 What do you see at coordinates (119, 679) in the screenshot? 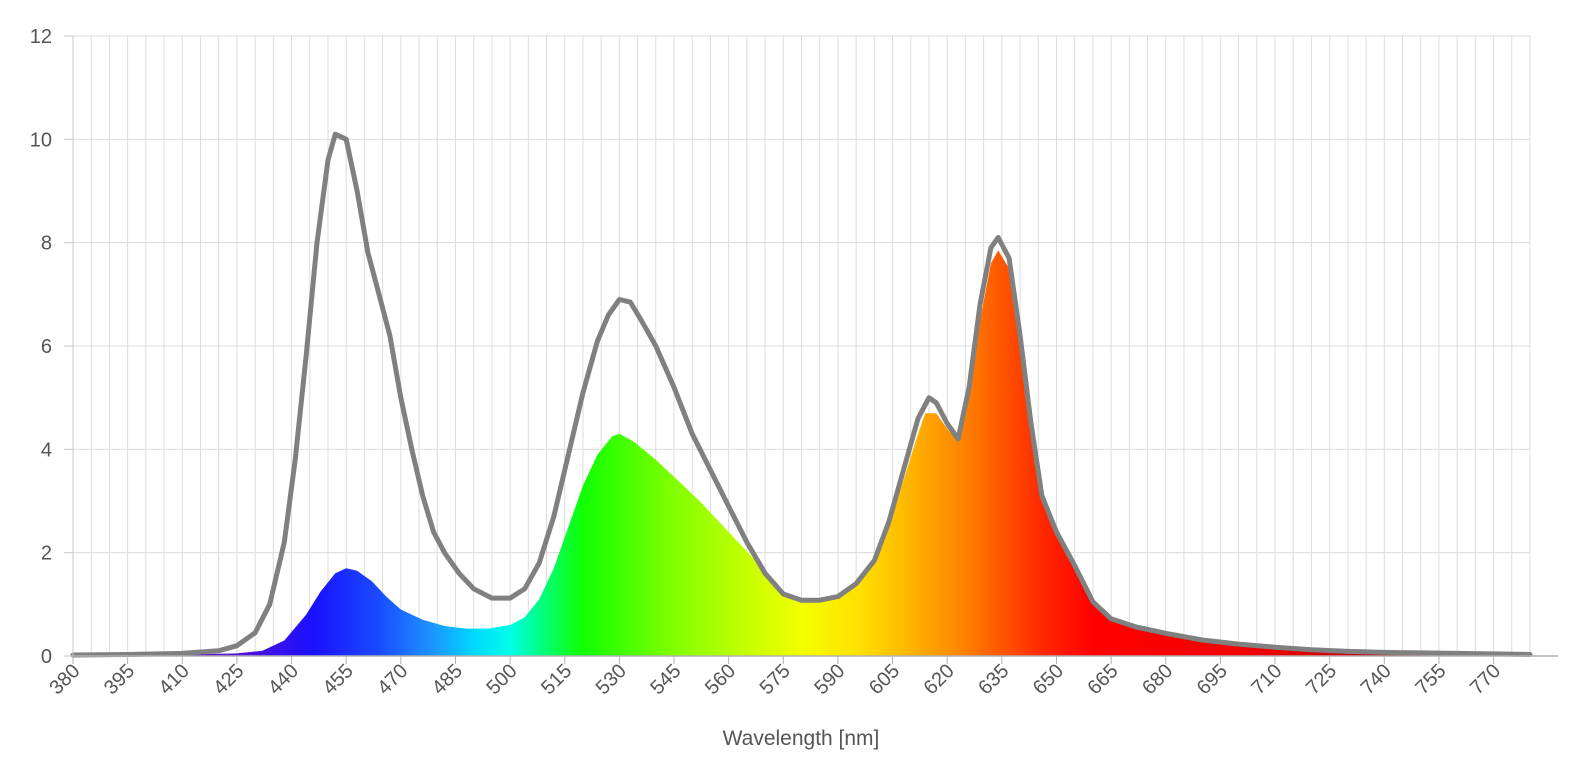
I see `x-tick-label: 395` at bounding box center [119, 679].